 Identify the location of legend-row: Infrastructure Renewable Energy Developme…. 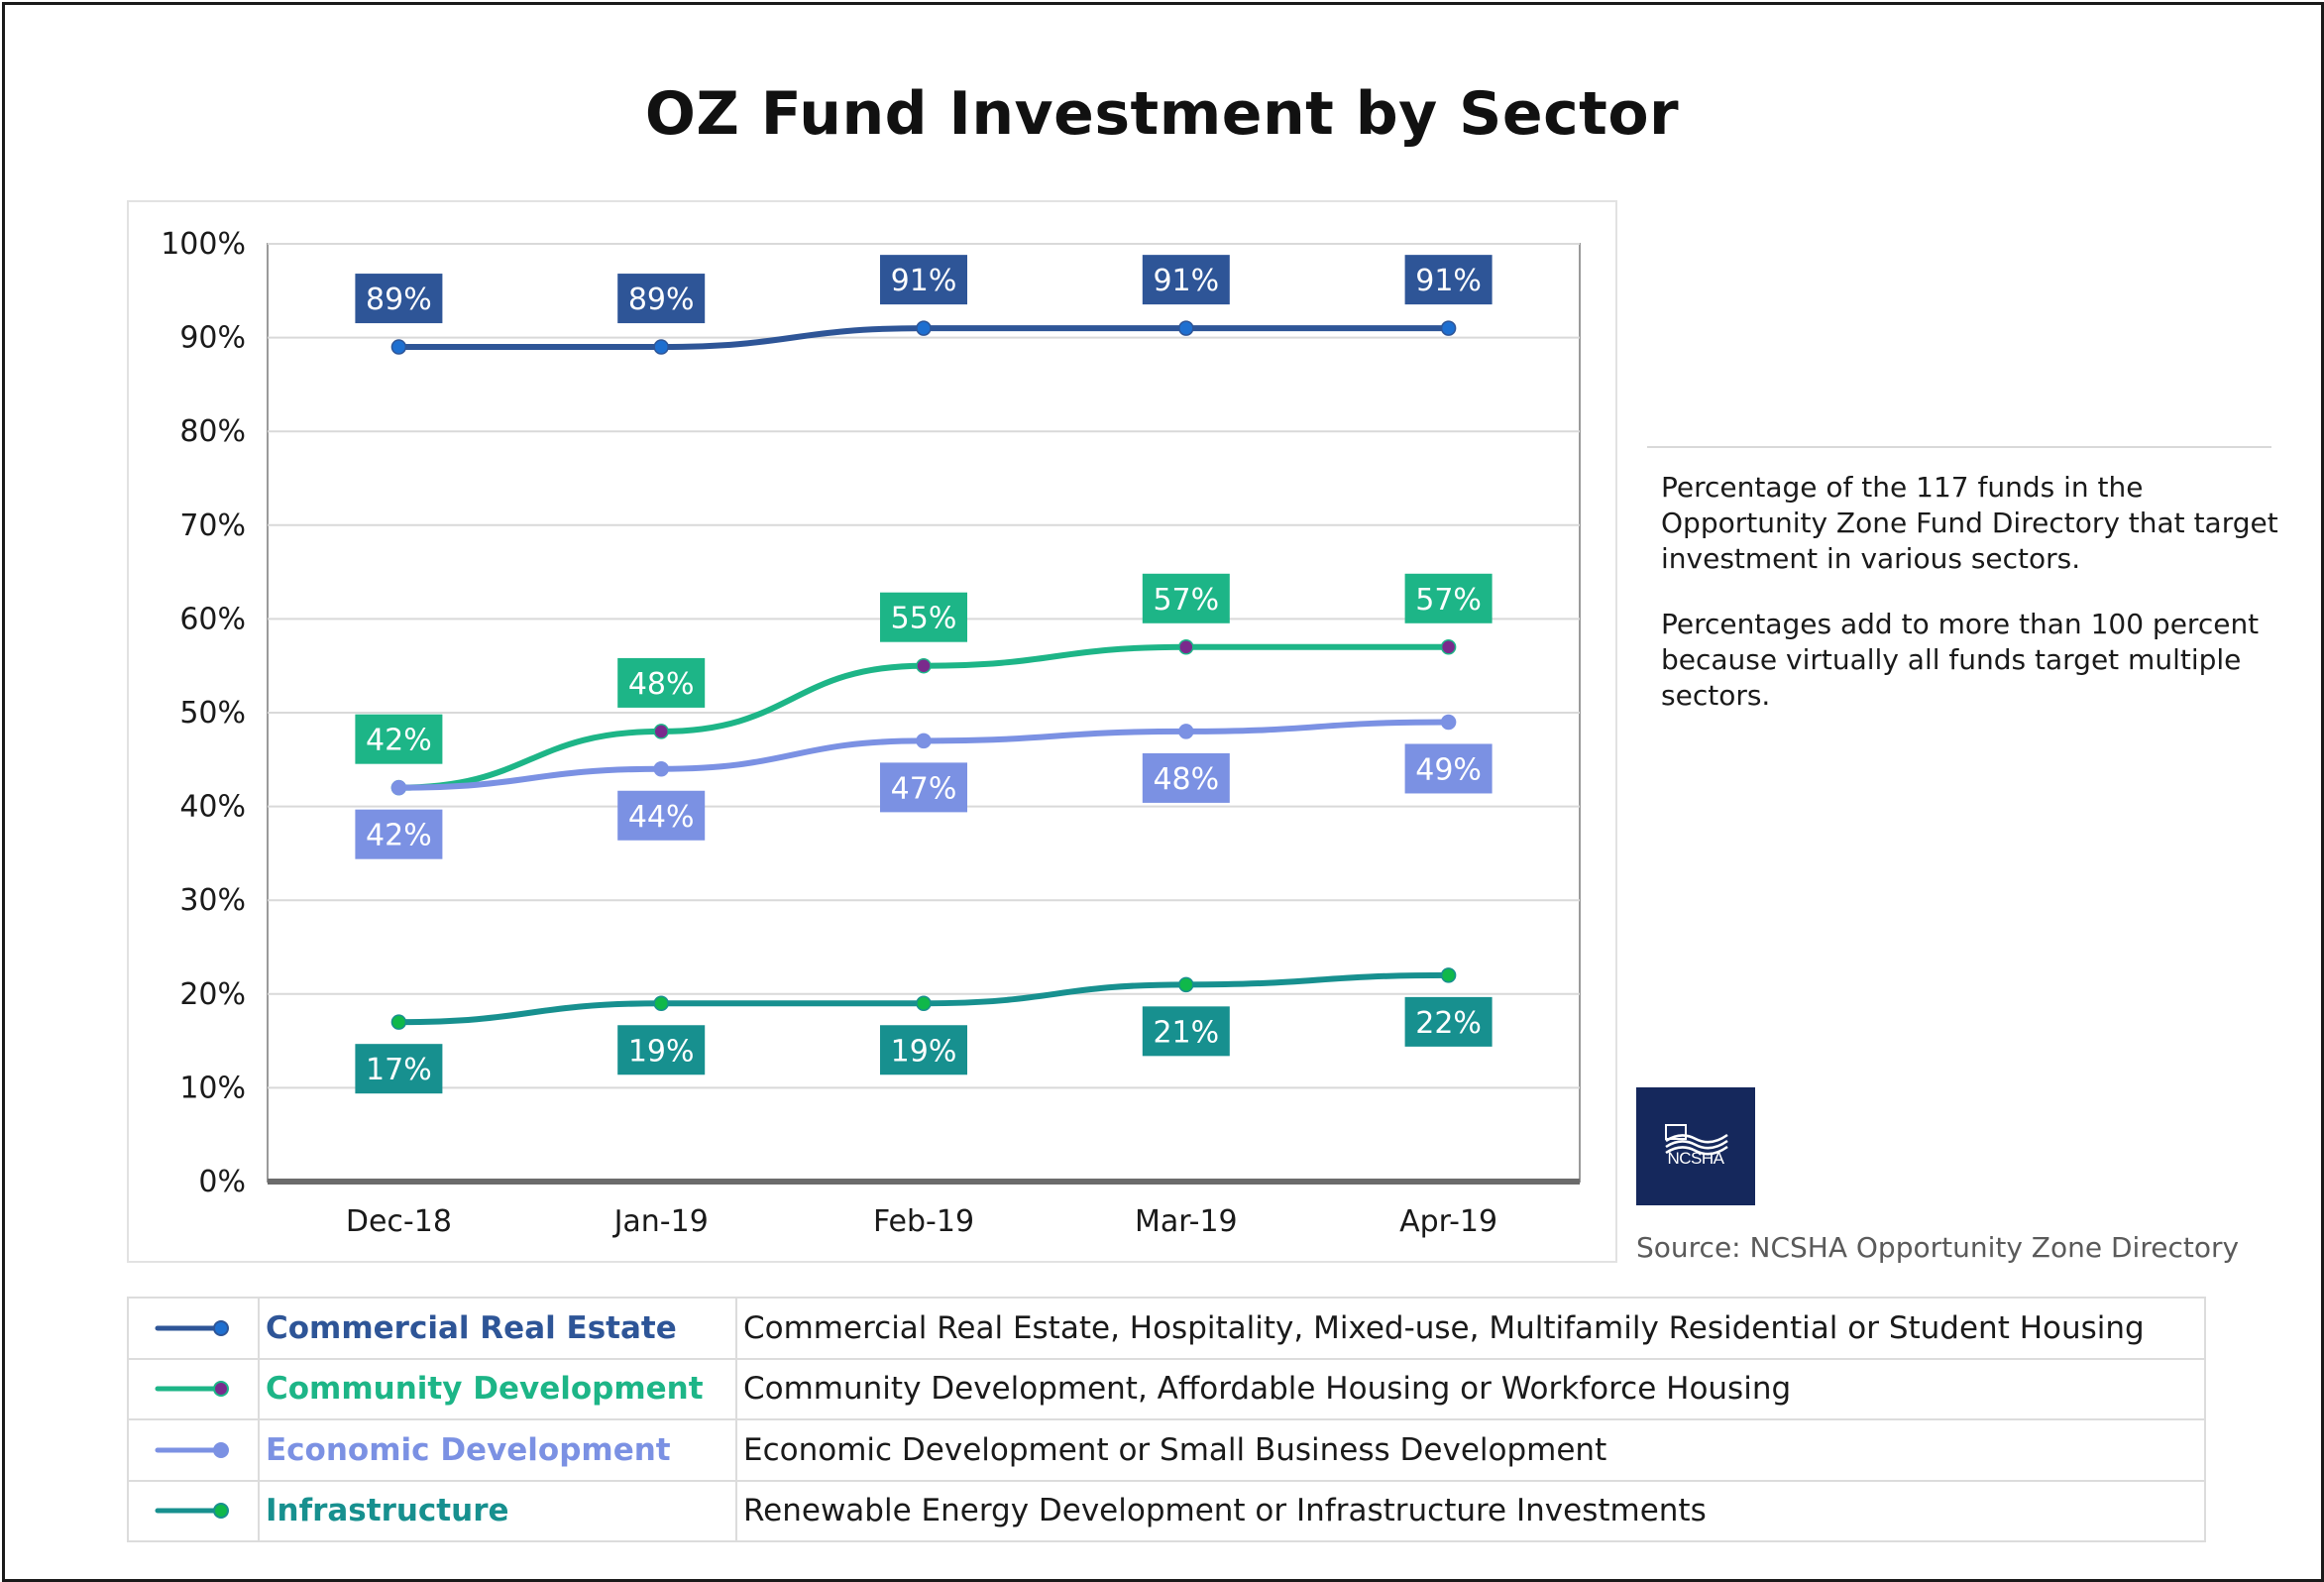
(1166, 1510).